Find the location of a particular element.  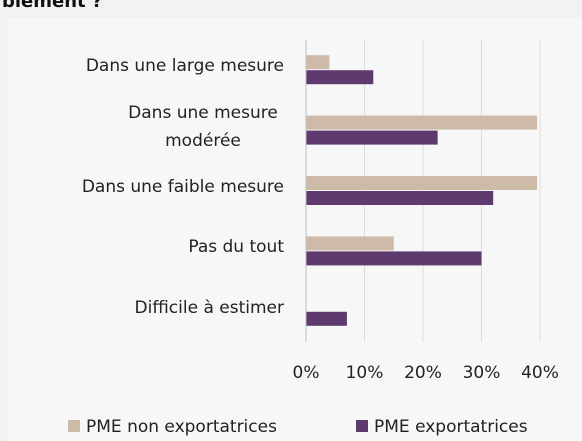

x-tick-label: 10% is located at coordinates (365, 373).